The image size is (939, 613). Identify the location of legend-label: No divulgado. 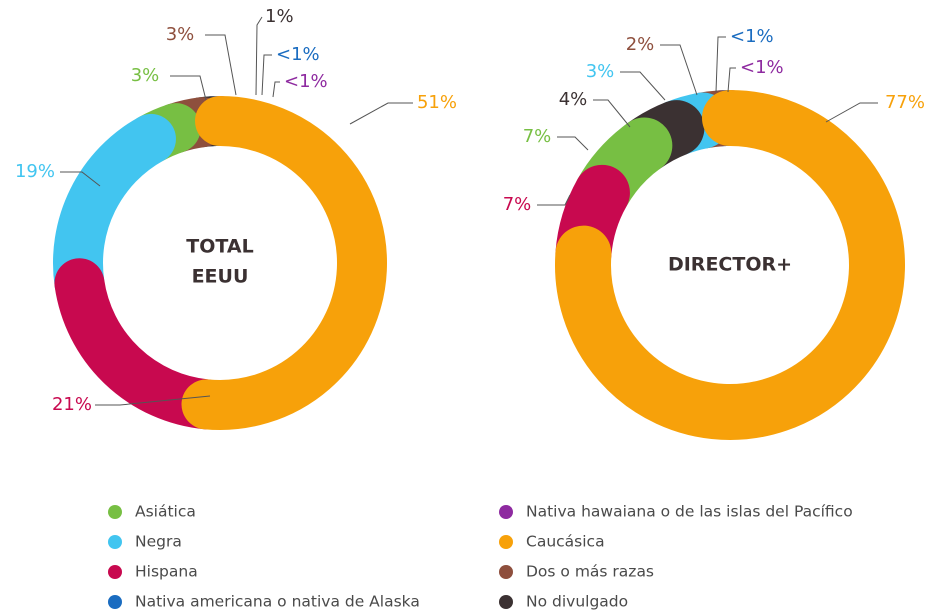
(577, 602).